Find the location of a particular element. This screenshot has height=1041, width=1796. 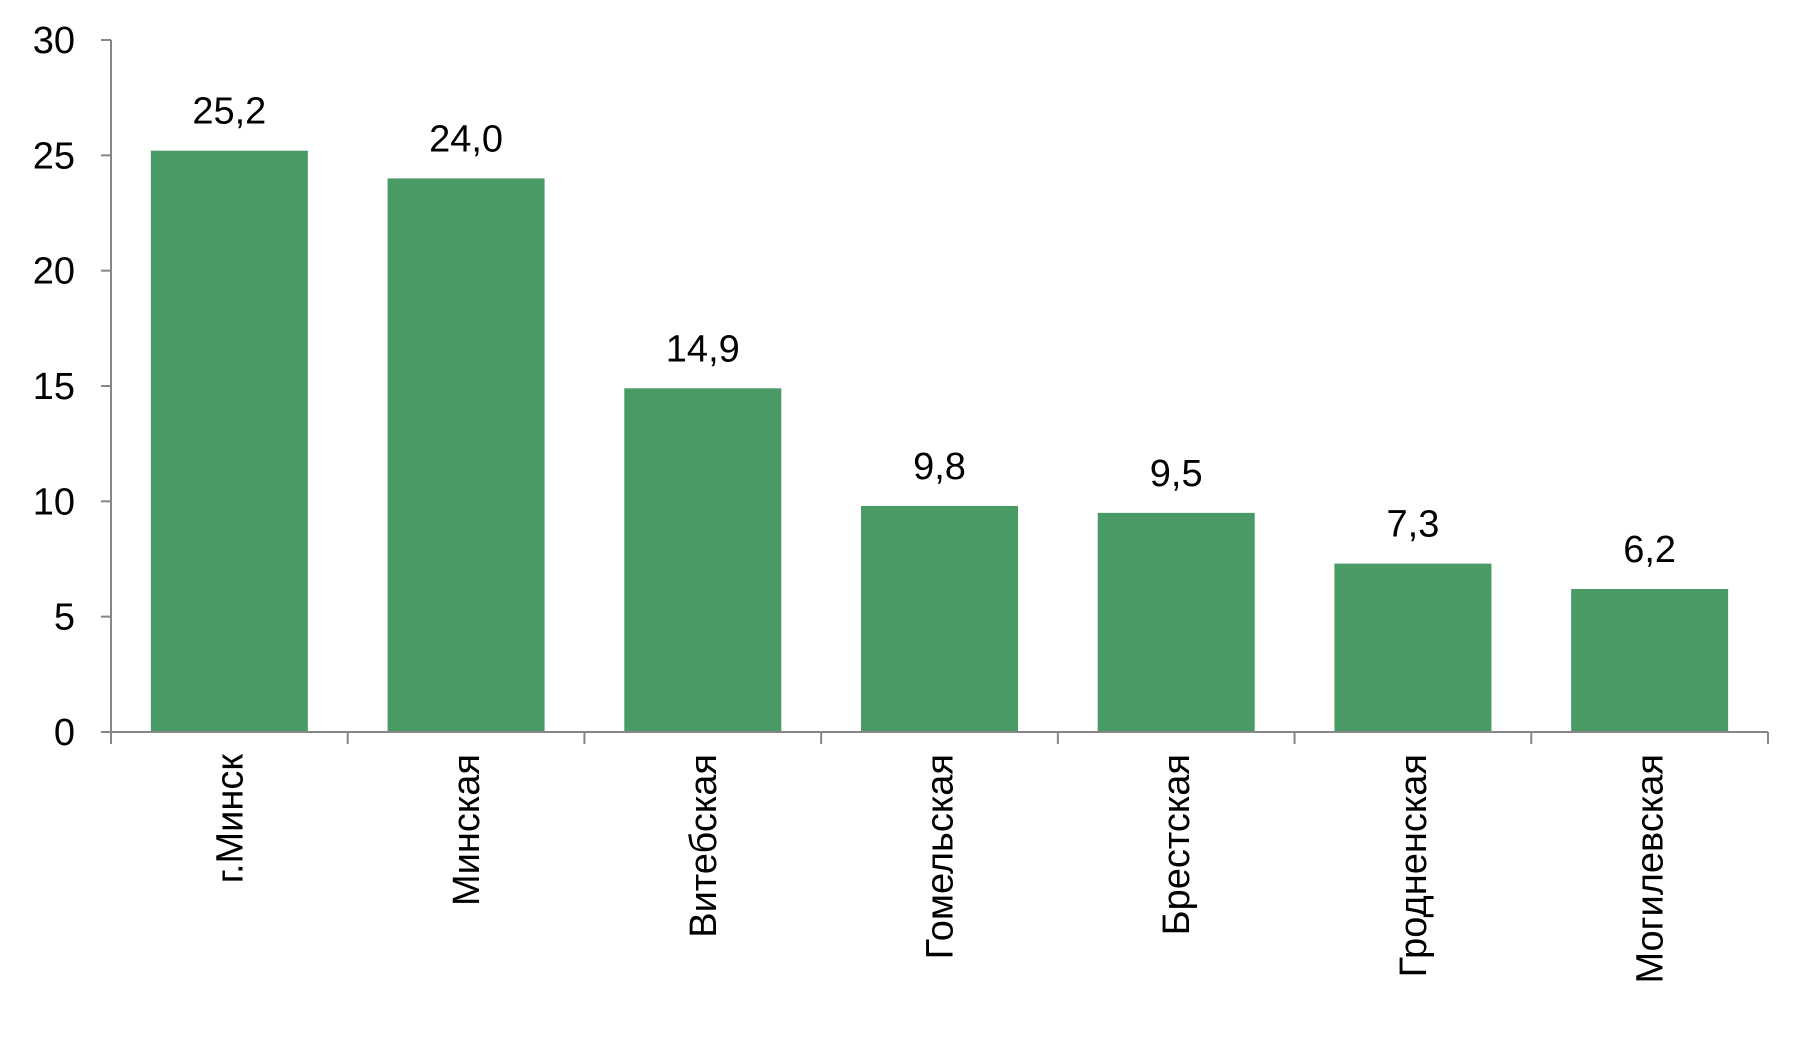

y-ticks-group: 0 5 10 15 20 25 30 is located at coordinates (72, 387).